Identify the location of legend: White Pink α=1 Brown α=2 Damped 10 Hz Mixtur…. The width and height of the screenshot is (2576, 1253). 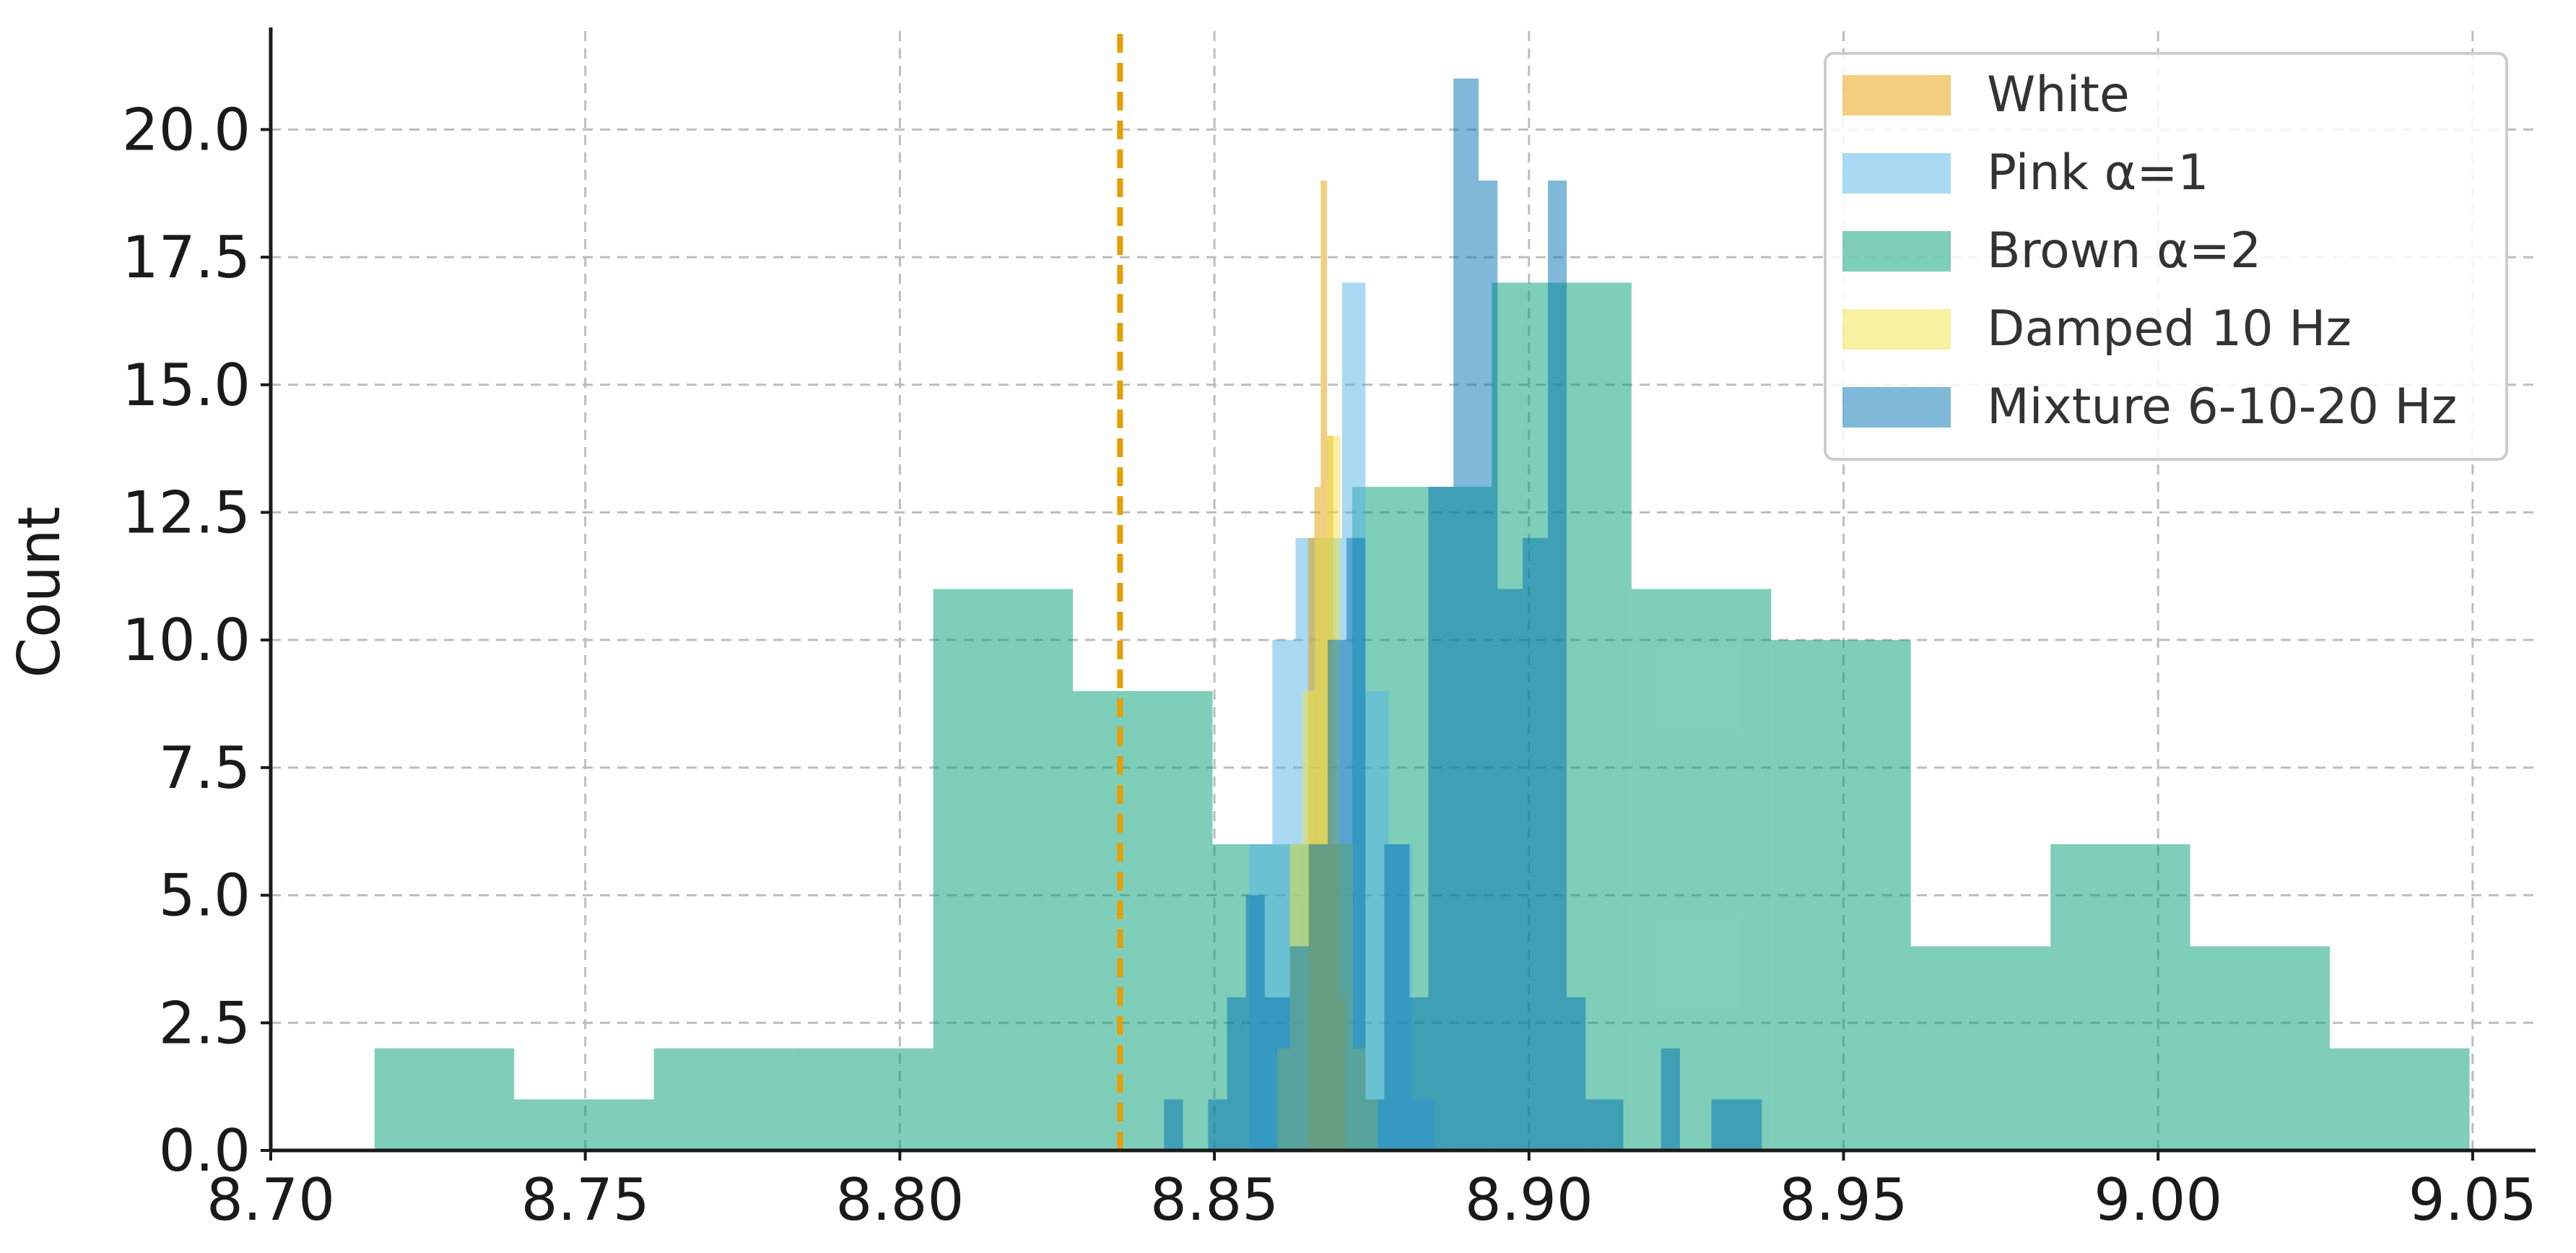
(2166, 257).